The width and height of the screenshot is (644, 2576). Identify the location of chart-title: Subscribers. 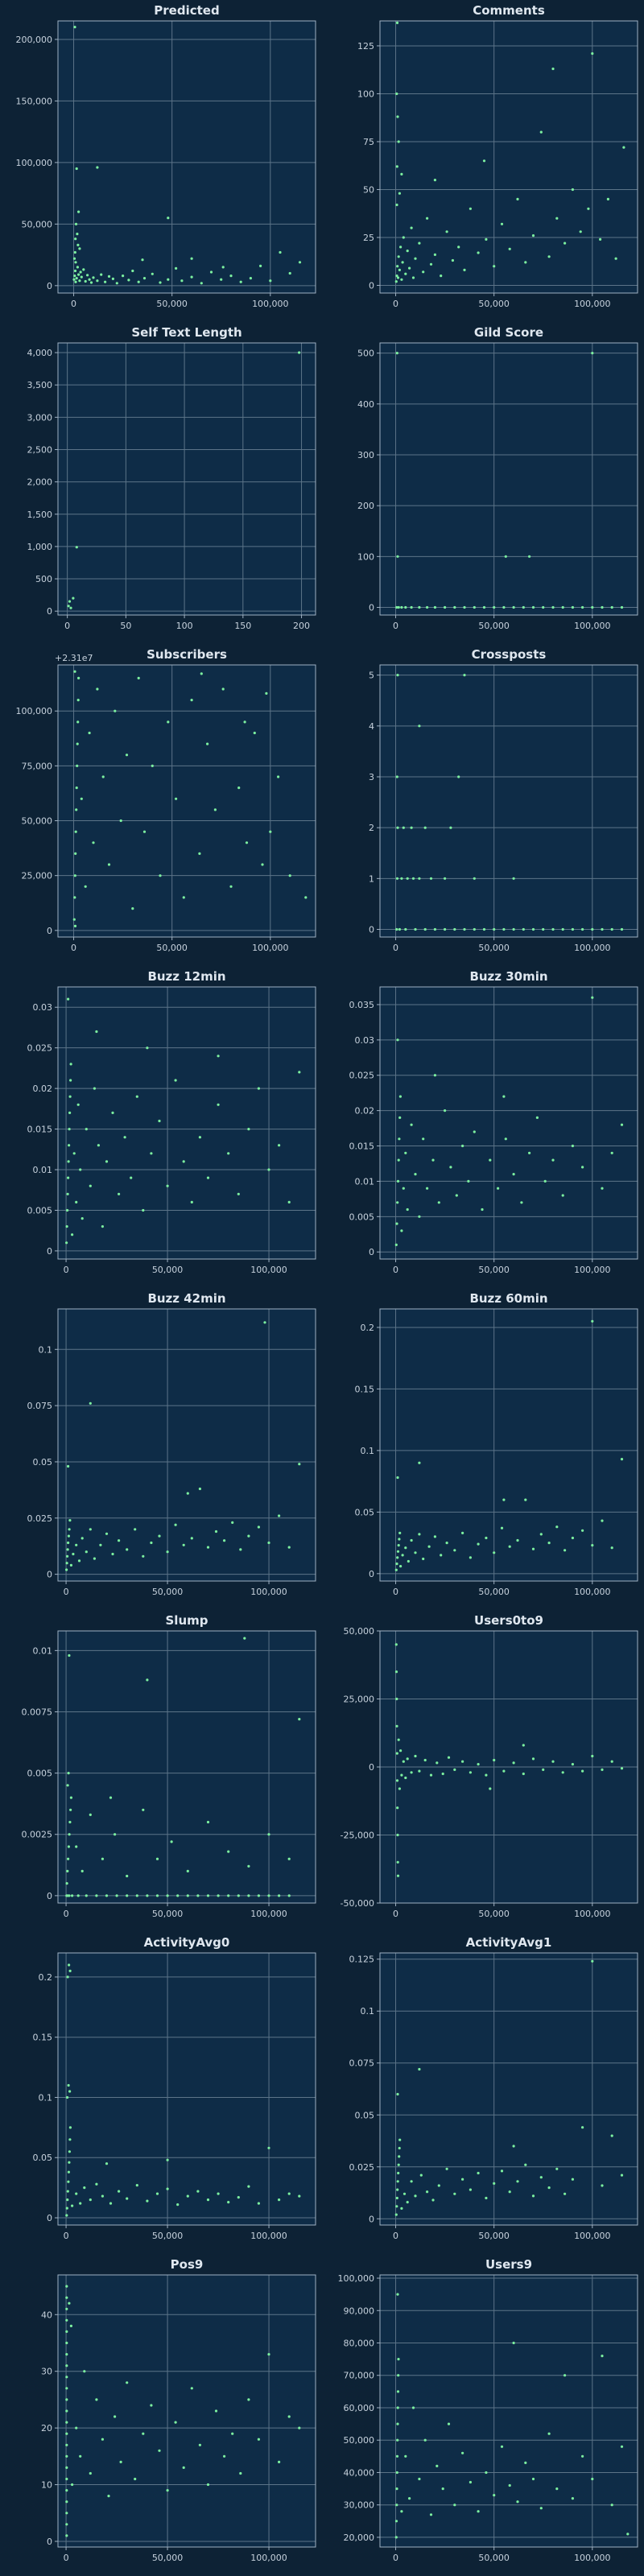
(187, 654).